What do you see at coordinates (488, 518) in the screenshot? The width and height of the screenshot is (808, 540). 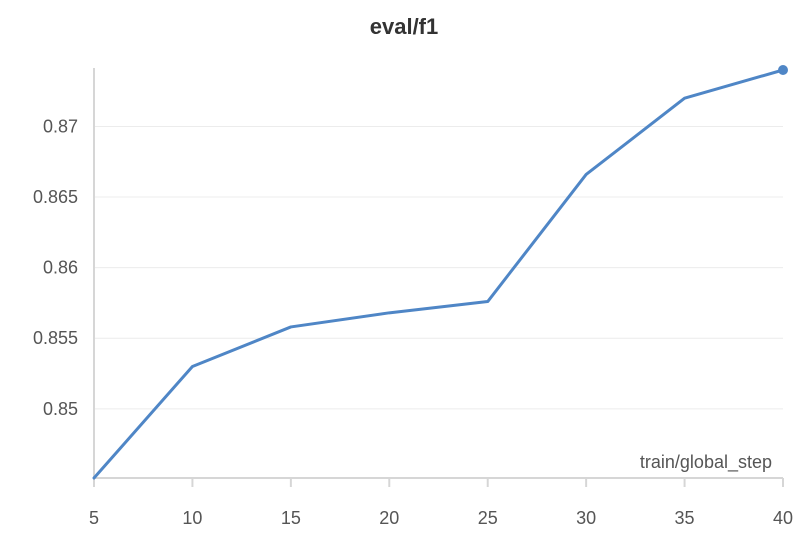 I see `x-tick-label: 25` at bounding box center [488, 518].